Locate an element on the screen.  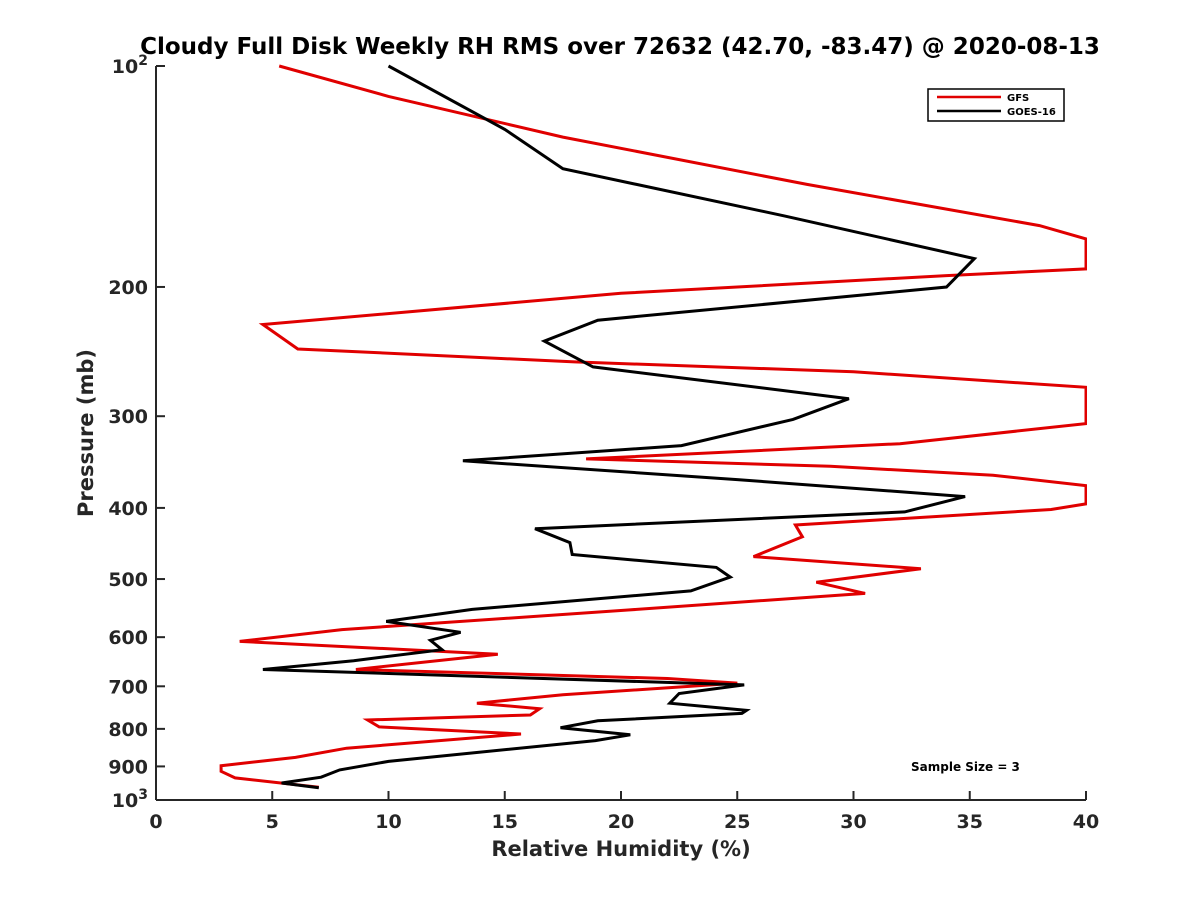
x-tick-label: 35 is located at coordinates (970, 822).